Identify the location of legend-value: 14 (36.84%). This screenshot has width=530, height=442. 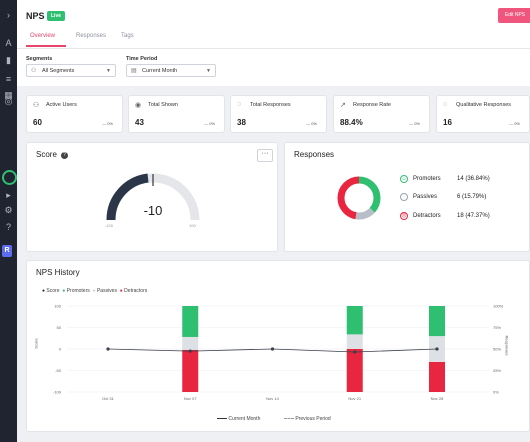
(473, 179).